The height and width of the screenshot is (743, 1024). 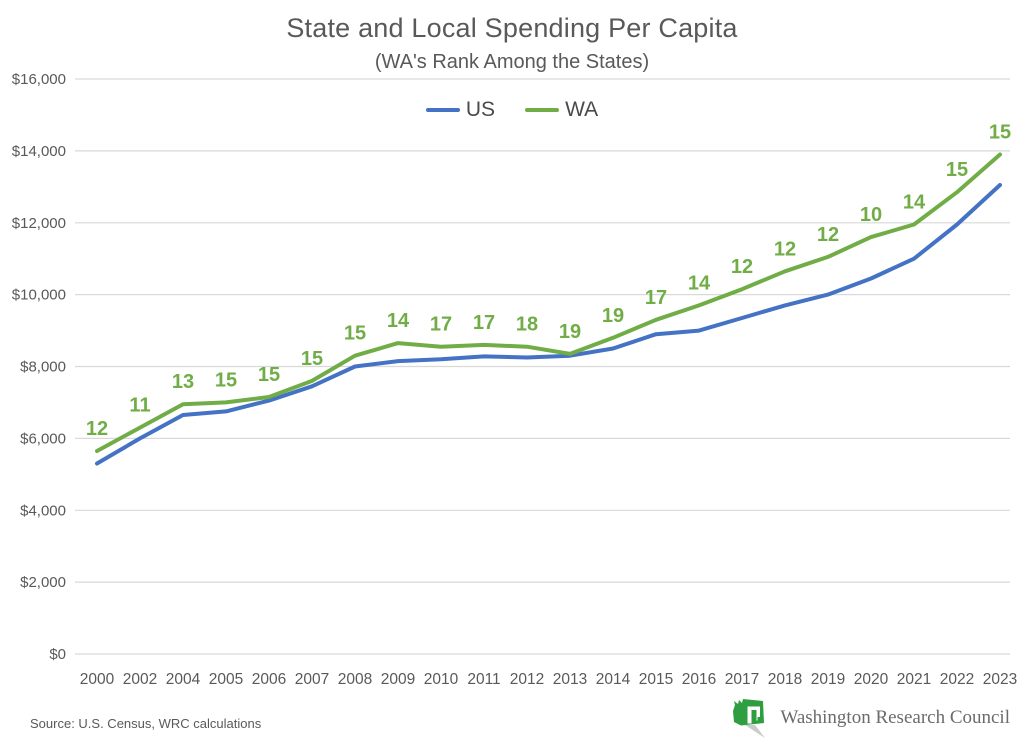 What do you see at coordinates (699, 679) in the screenshot?
I see `x-axis-tick-label: 2016` at bounding box center [699, 679].